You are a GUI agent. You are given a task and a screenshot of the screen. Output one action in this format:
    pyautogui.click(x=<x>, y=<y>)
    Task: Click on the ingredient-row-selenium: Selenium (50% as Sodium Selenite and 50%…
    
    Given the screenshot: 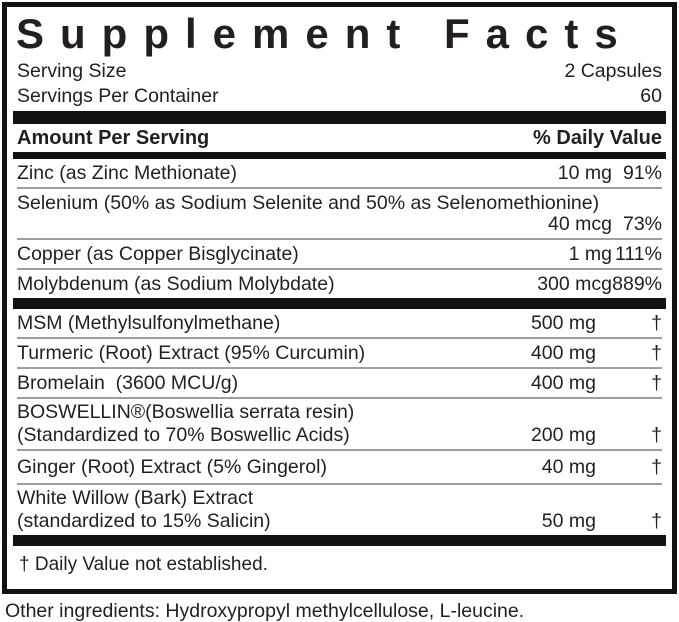 What is the action you would take?
    pyautogui.click(x=339, y=214)
    